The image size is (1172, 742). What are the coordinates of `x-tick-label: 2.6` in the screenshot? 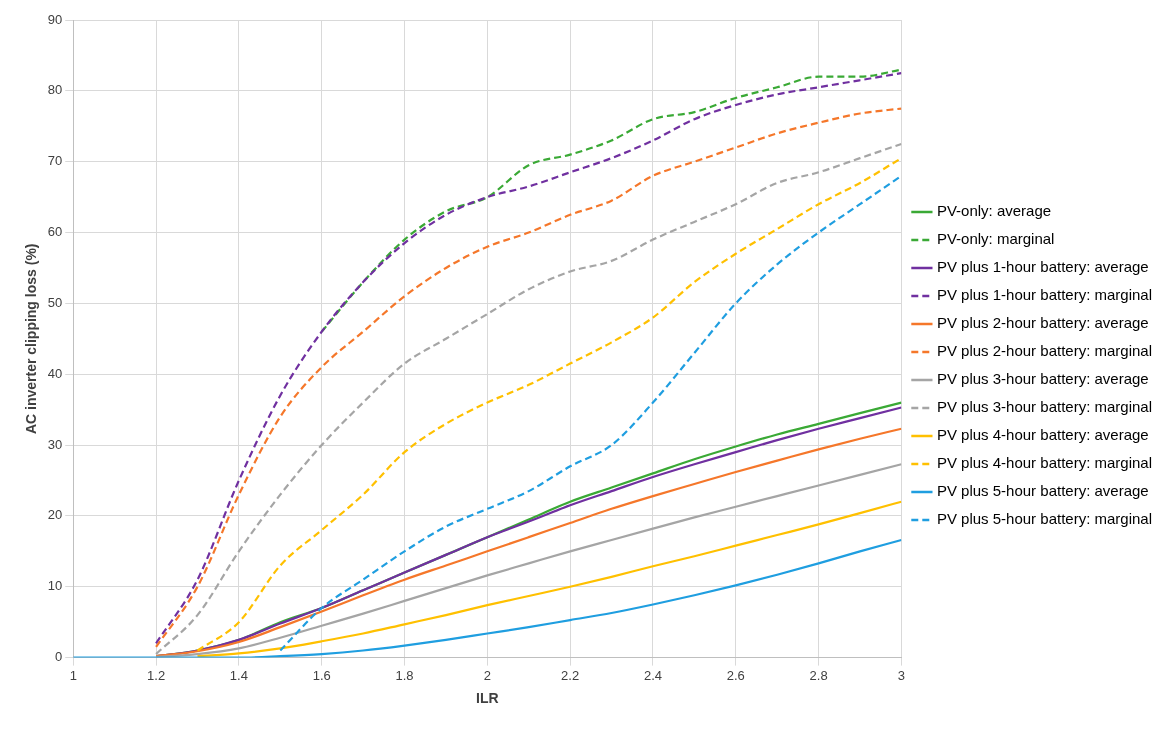 It's located at (735, 675).